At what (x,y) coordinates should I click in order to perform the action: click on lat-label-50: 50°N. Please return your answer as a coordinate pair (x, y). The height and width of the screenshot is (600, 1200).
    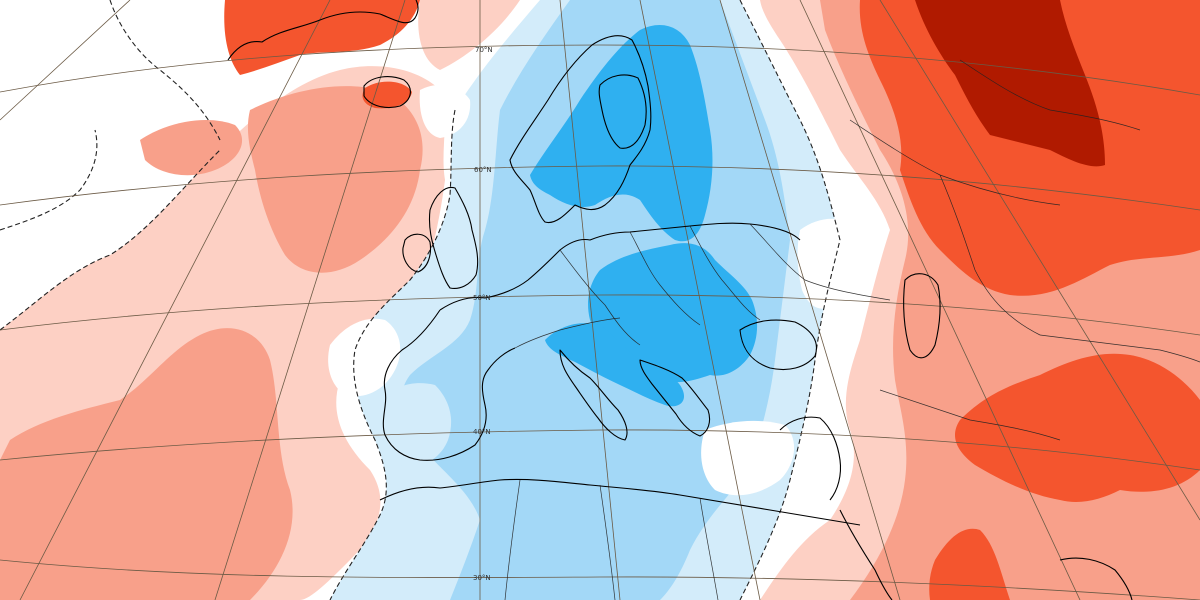
    Looking at the image, I should click on (482, 298).